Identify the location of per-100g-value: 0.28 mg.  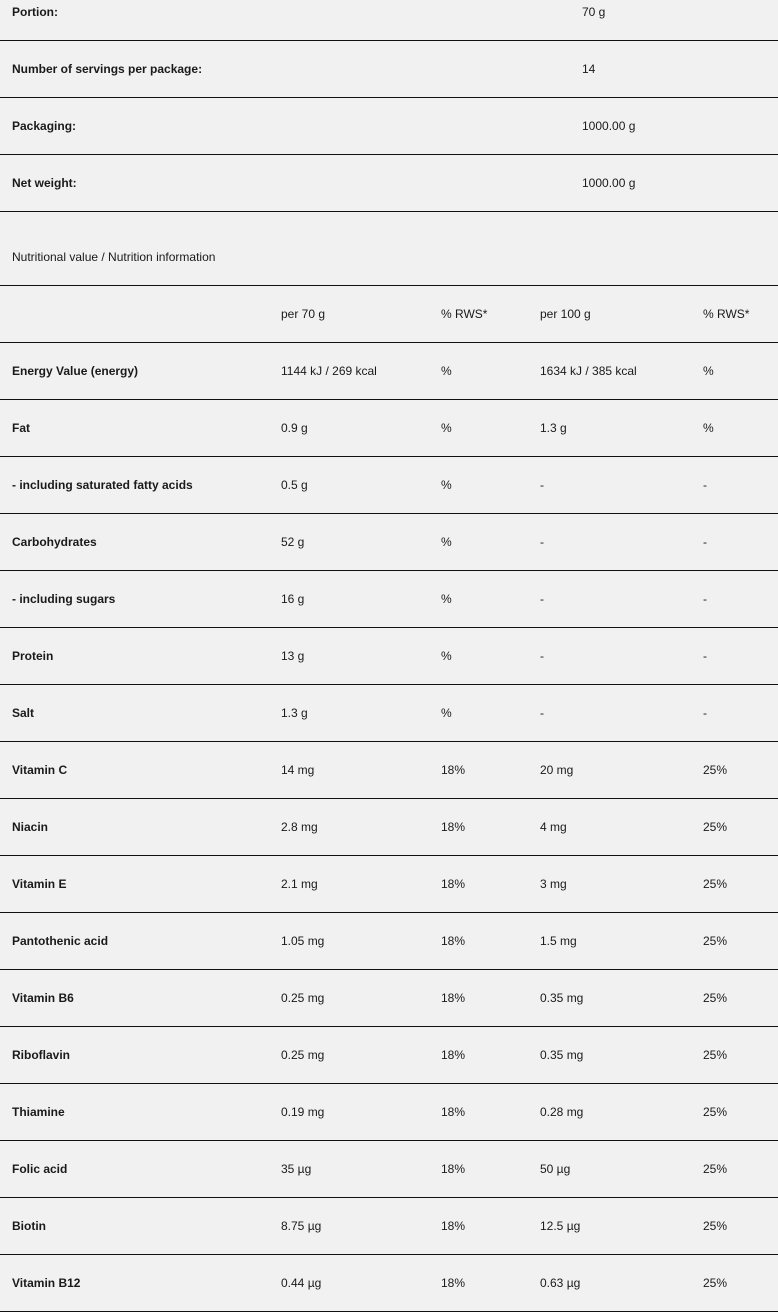
(562, 1112).